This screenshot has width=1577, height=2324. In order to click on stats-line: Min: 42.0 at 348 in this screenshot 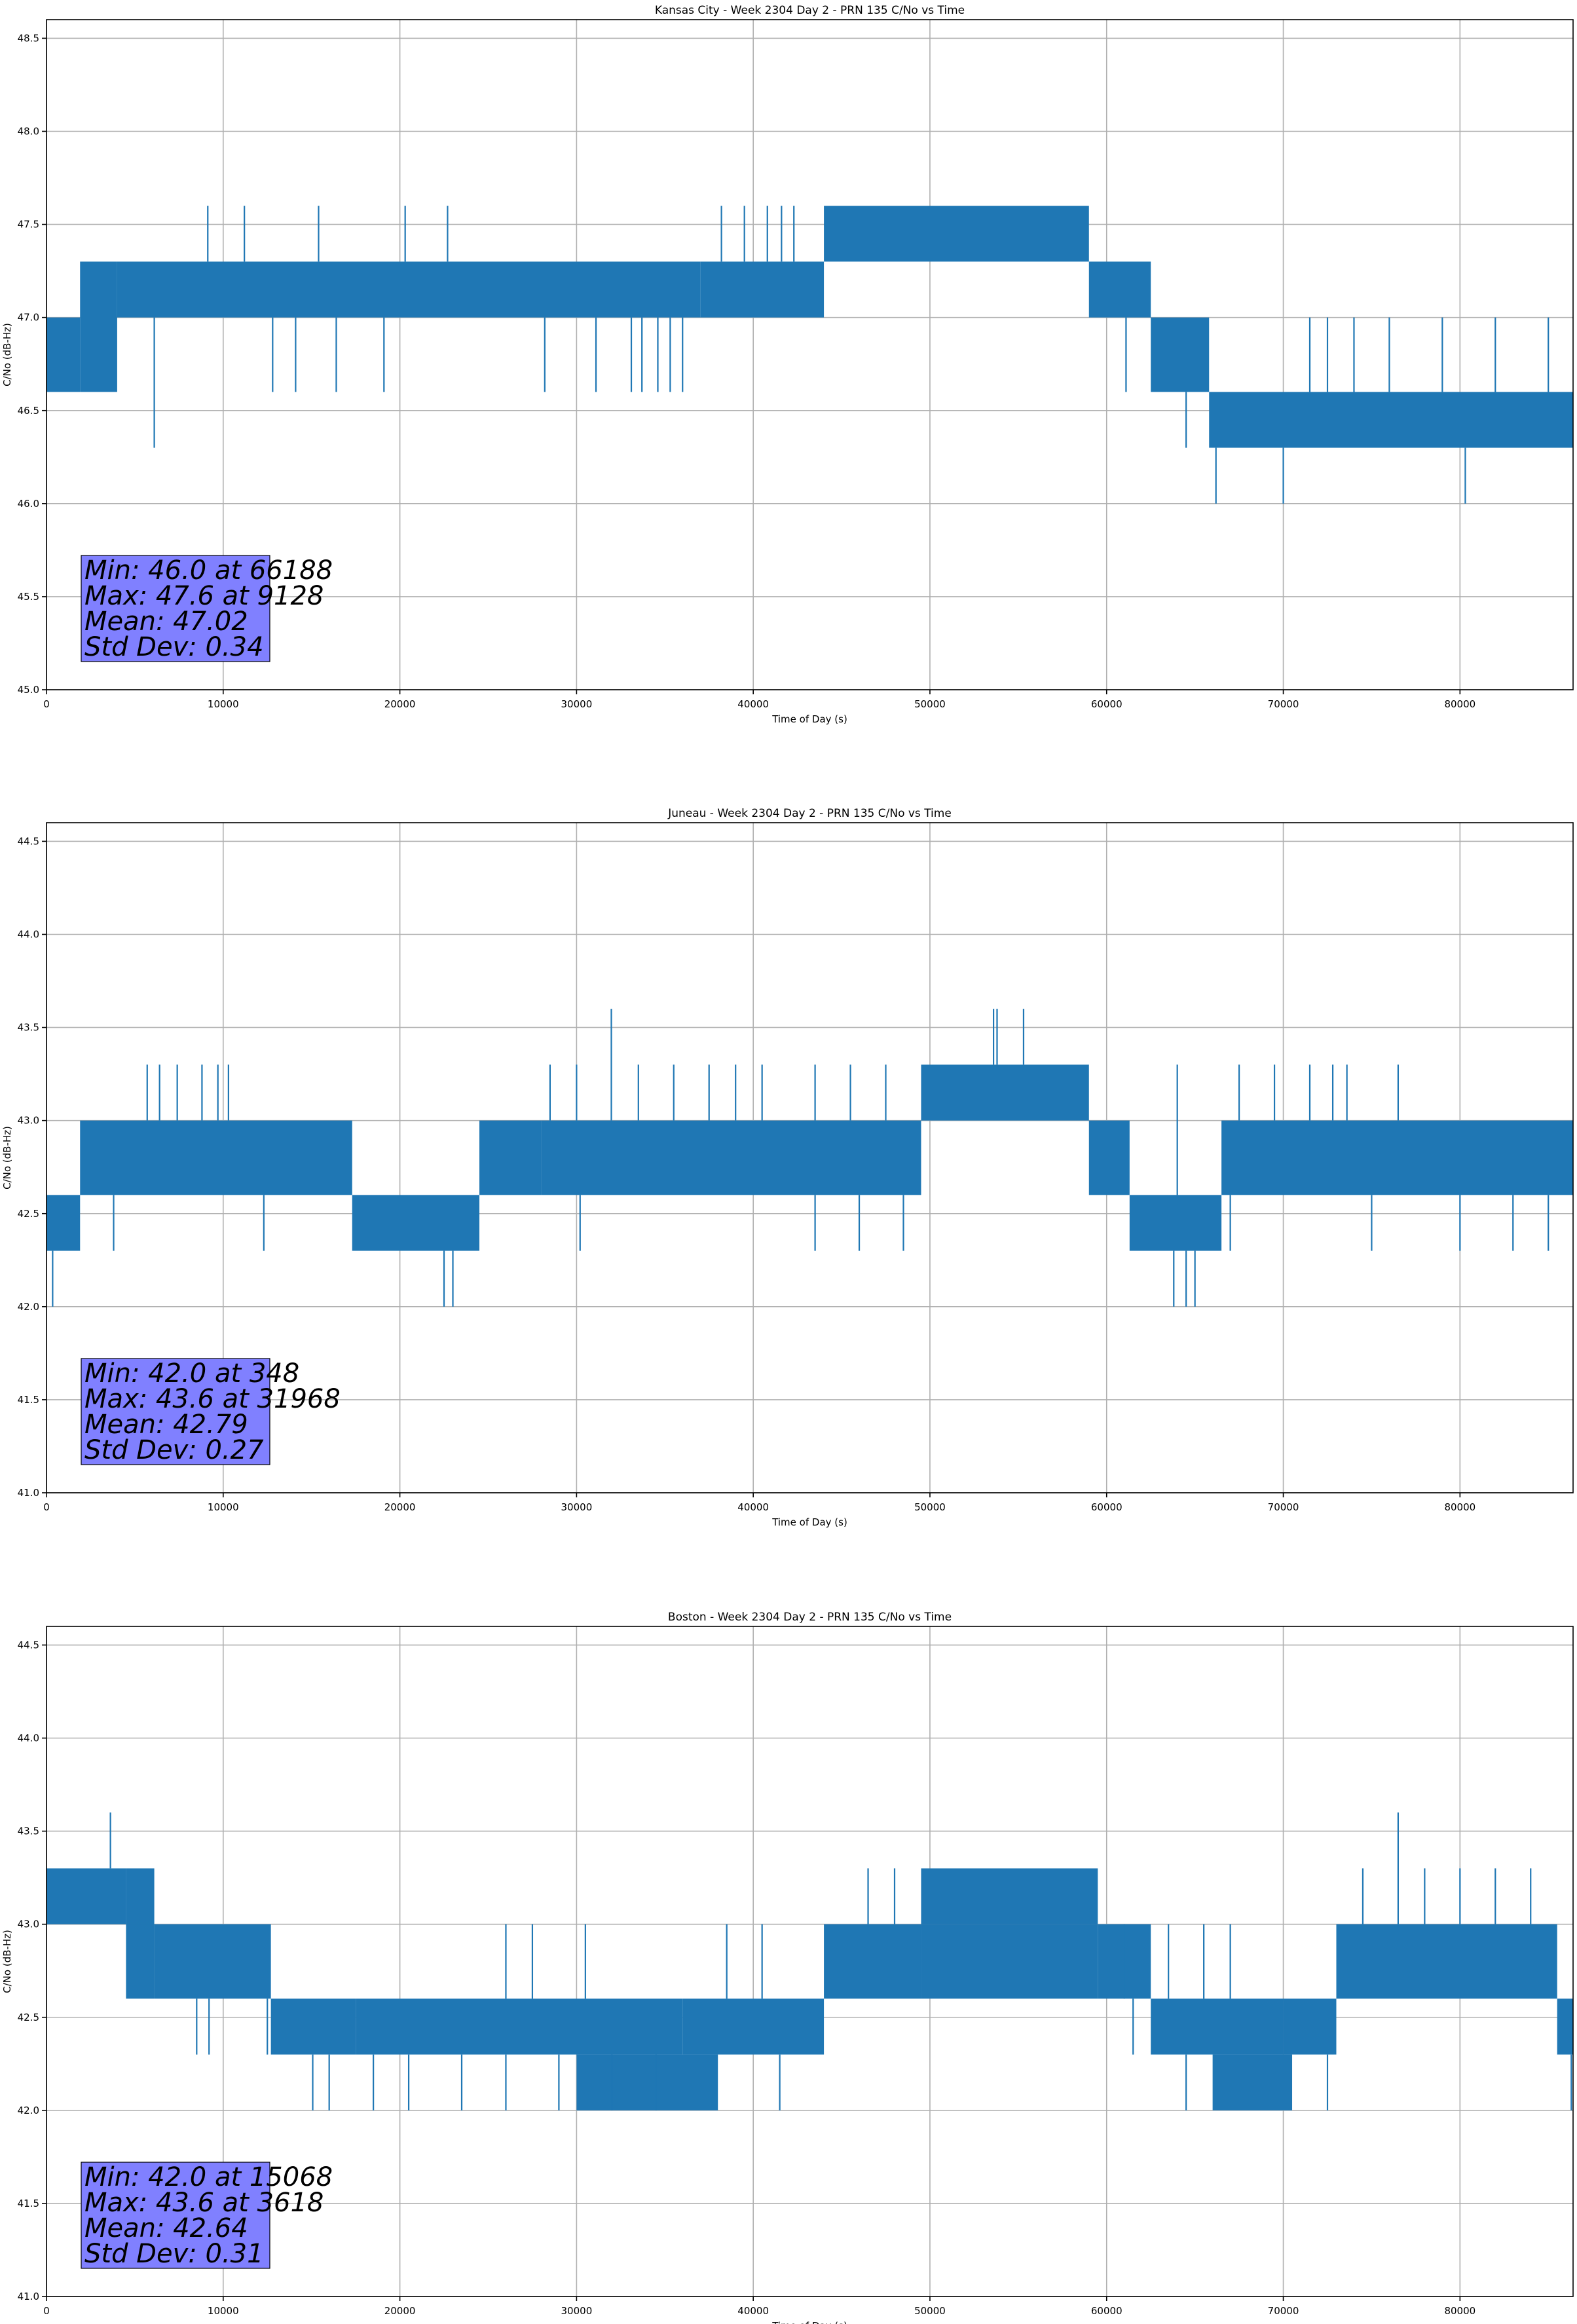, I will do `click(191, 1374)`.